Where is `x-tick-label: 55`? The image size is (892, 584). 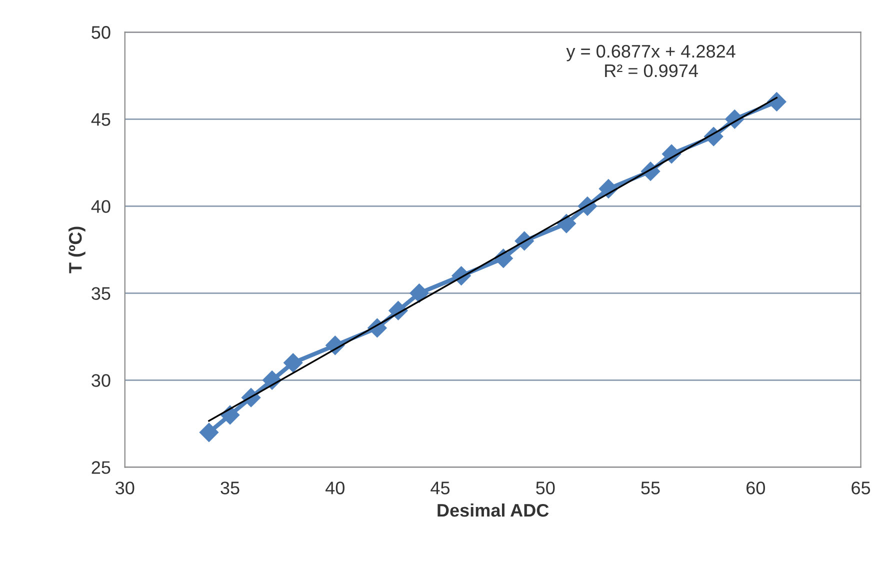 x-tick-label: 55 is located at coordinates (650, 488).